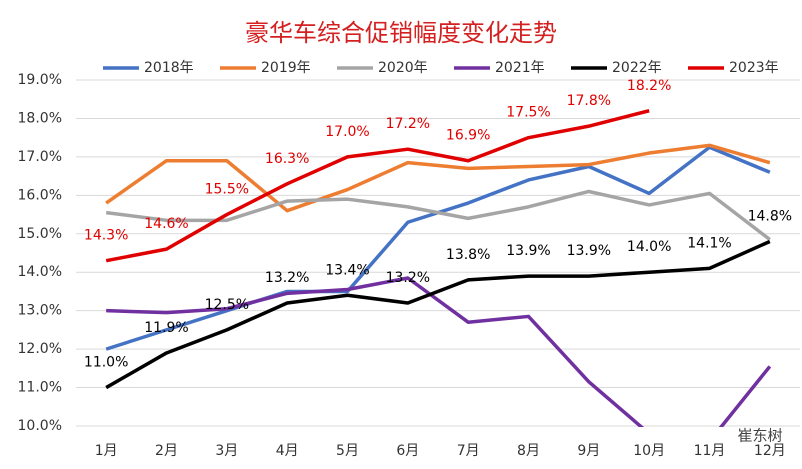  I want to click on data-label: 17.0%, so click(347, 132).